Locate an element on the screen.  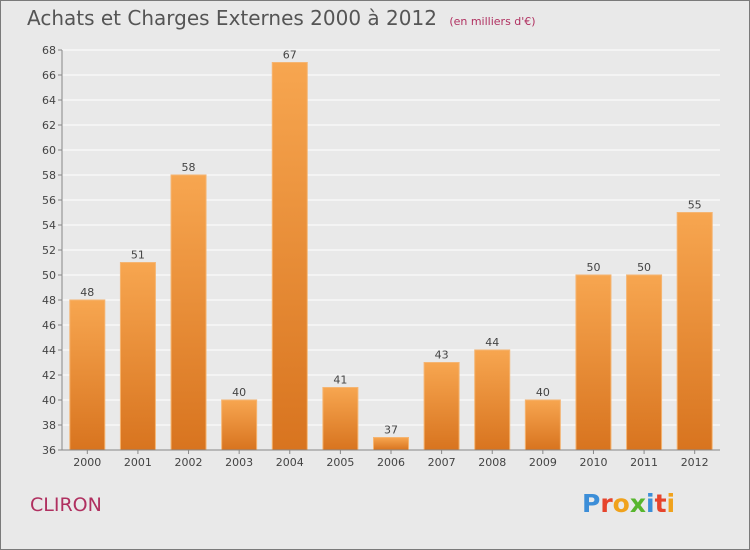
logo-letter: r is located at coordinates (606, 503).